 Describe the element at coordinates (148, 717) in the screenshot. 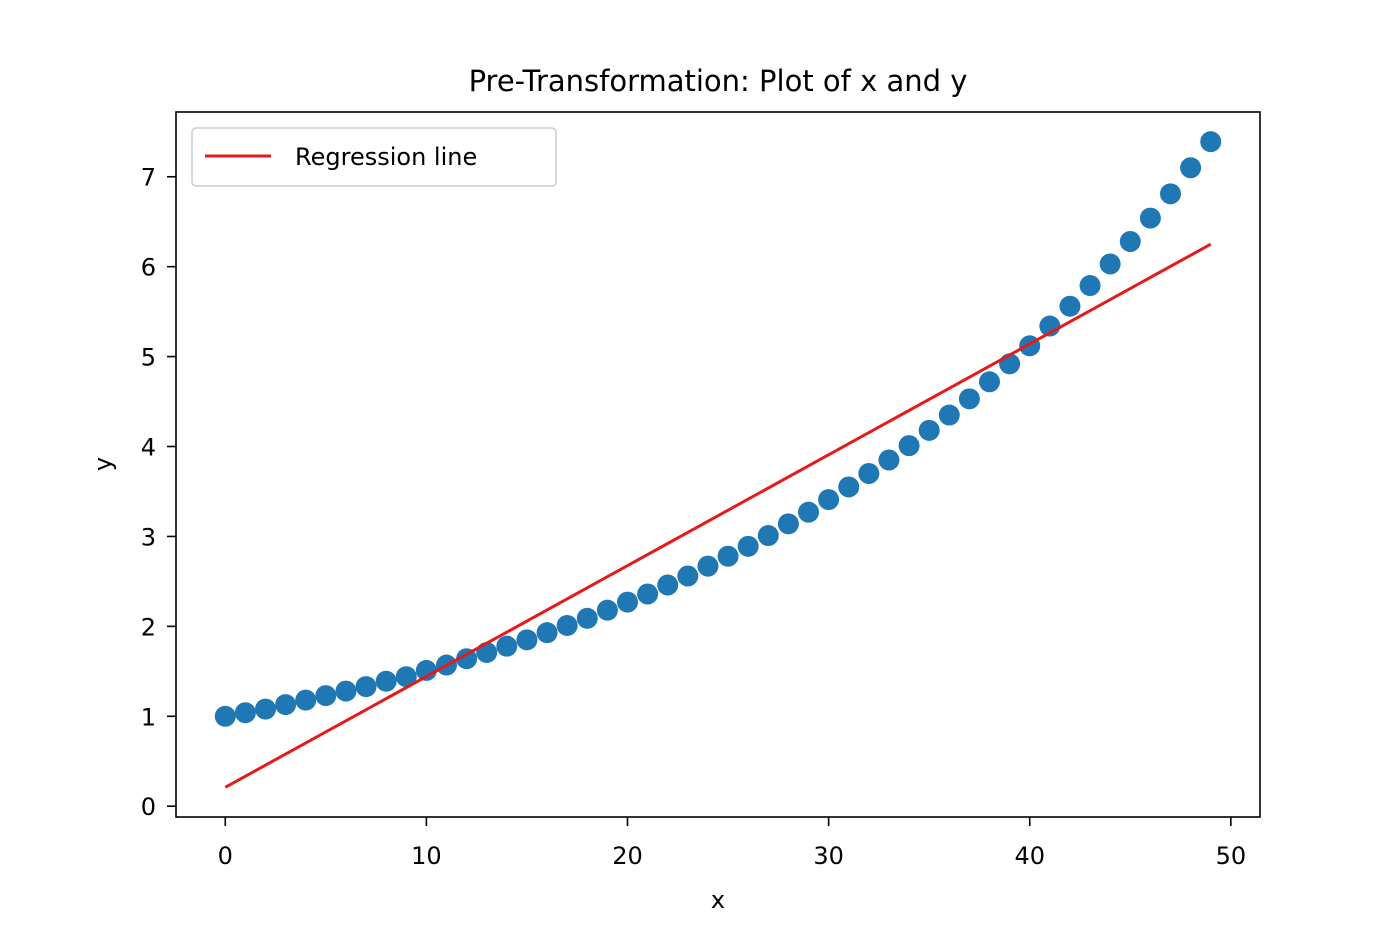

I see `y-tick-label: 1` at that location.